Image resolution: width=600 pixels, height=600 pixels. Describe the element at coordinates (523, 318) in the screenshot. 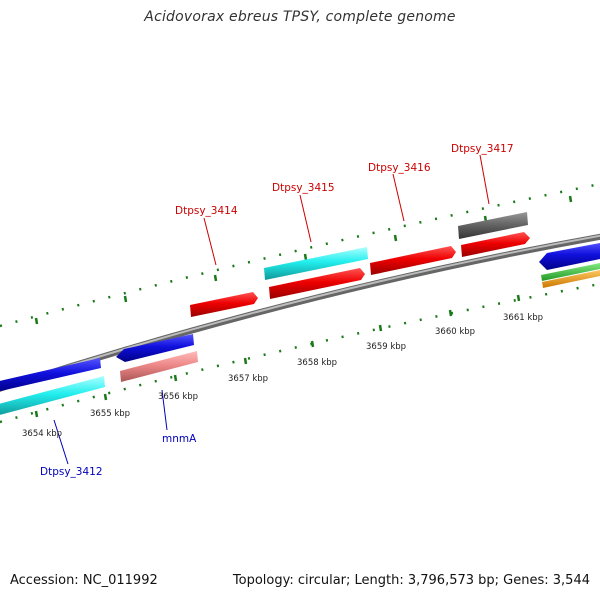

I see `tick-label-3661: 3661 kbp` at that location.